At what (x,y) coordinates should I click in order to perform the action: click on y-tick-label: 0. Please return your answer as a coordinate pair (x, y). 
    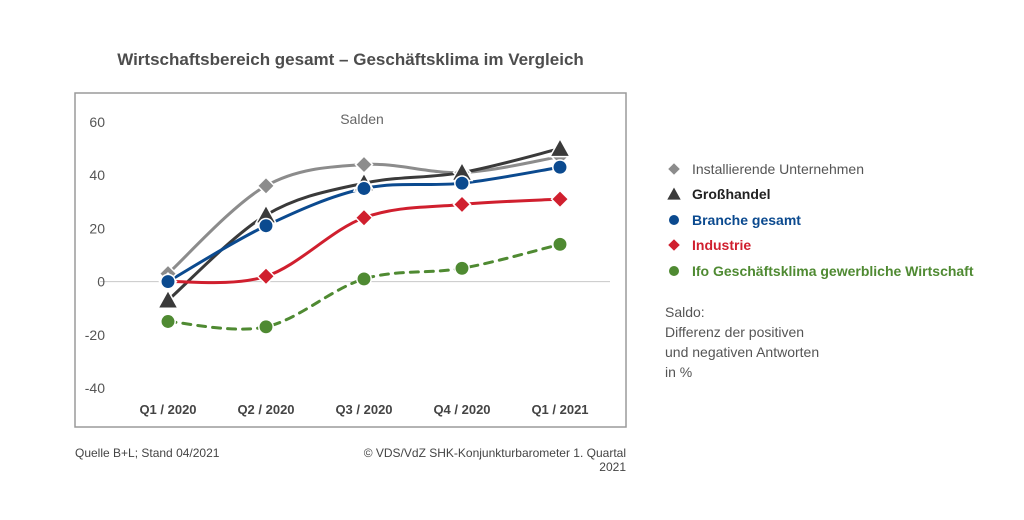
    Looking at the image, I should click on (101, 282).